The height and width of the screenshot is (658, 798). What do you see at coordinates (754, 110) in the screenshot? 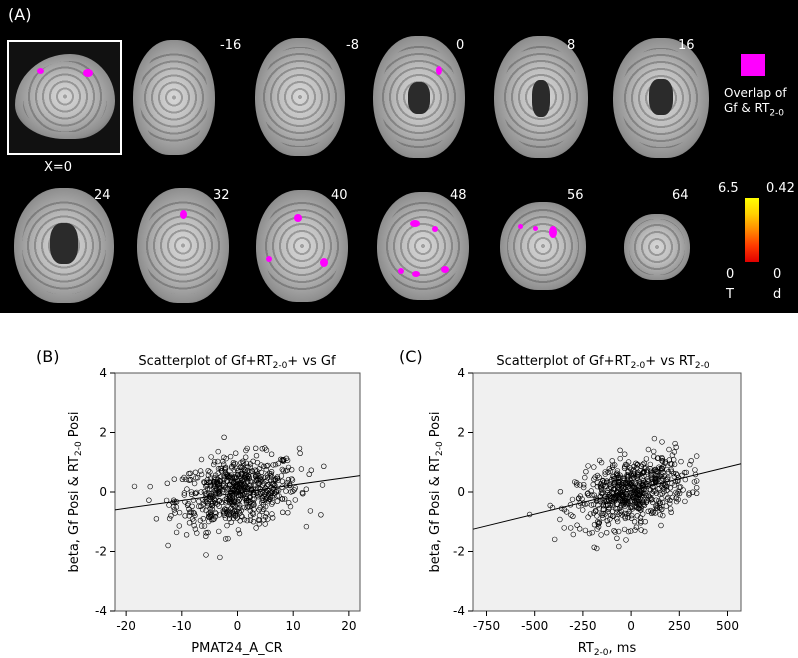
I see `overlap-legend-line2: Gf & RT2-0` at bounding box center [754, 110].